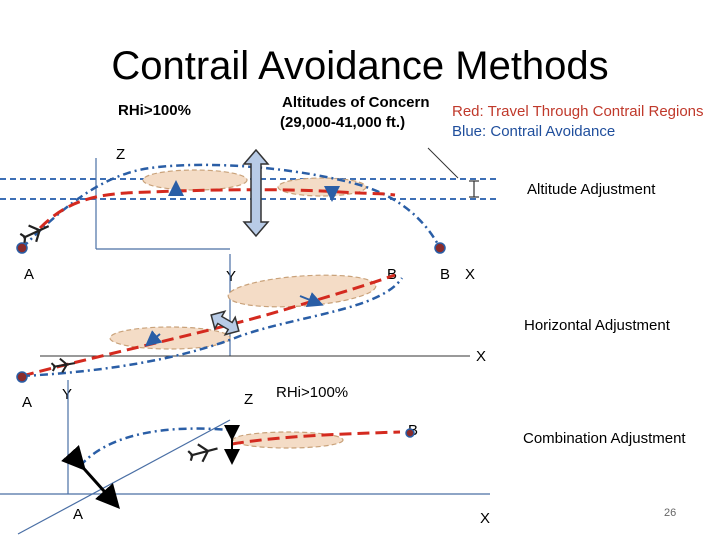 The height and width of the screenshot is (540, 720). I want to click on page-number: 26, so click(670, 513).